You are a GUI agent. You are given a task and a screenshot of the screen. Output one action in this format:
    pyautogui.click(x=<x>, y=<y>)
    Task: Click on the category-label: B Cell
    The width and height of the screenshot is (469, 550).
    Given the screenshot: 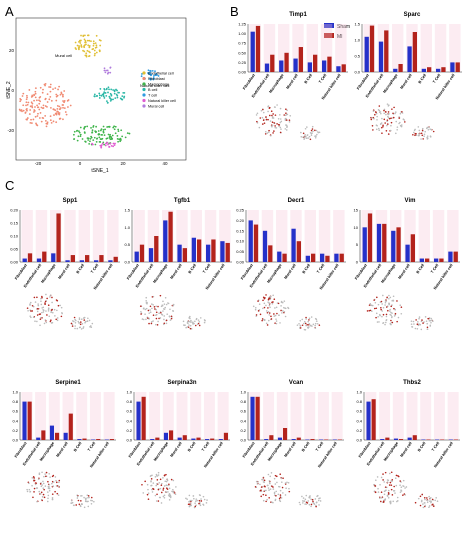 What is the action you would take?
    pyautogui.click(x=421, y=446)
    